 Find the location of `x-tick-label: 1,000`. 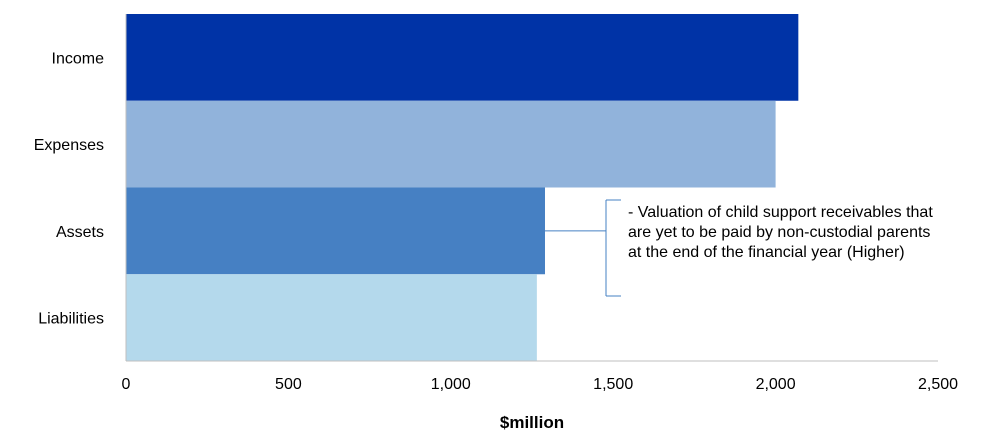

x-tick-label: 1,000 is located at coordinates (451, 384).